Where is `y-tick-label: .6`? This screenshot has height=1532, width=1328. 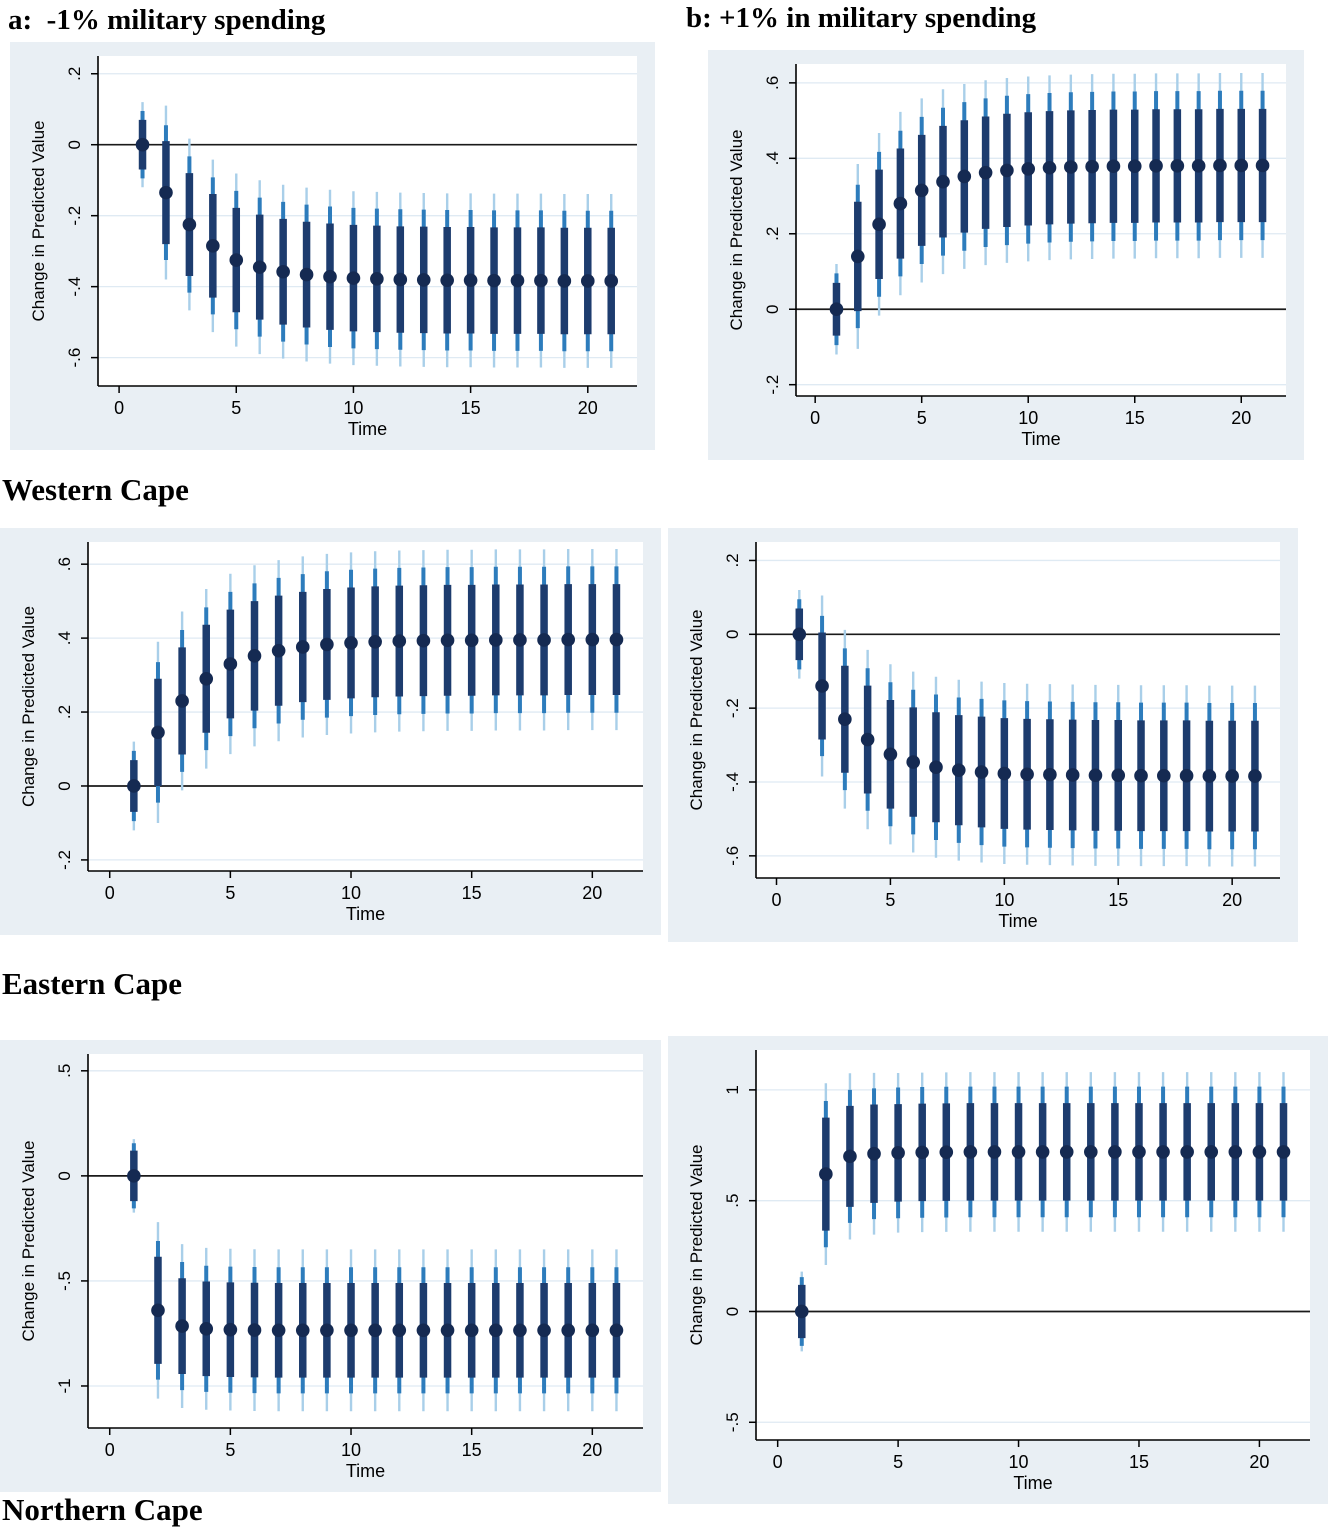
y-tick-label: .6 is located at coordinates (772, 83).